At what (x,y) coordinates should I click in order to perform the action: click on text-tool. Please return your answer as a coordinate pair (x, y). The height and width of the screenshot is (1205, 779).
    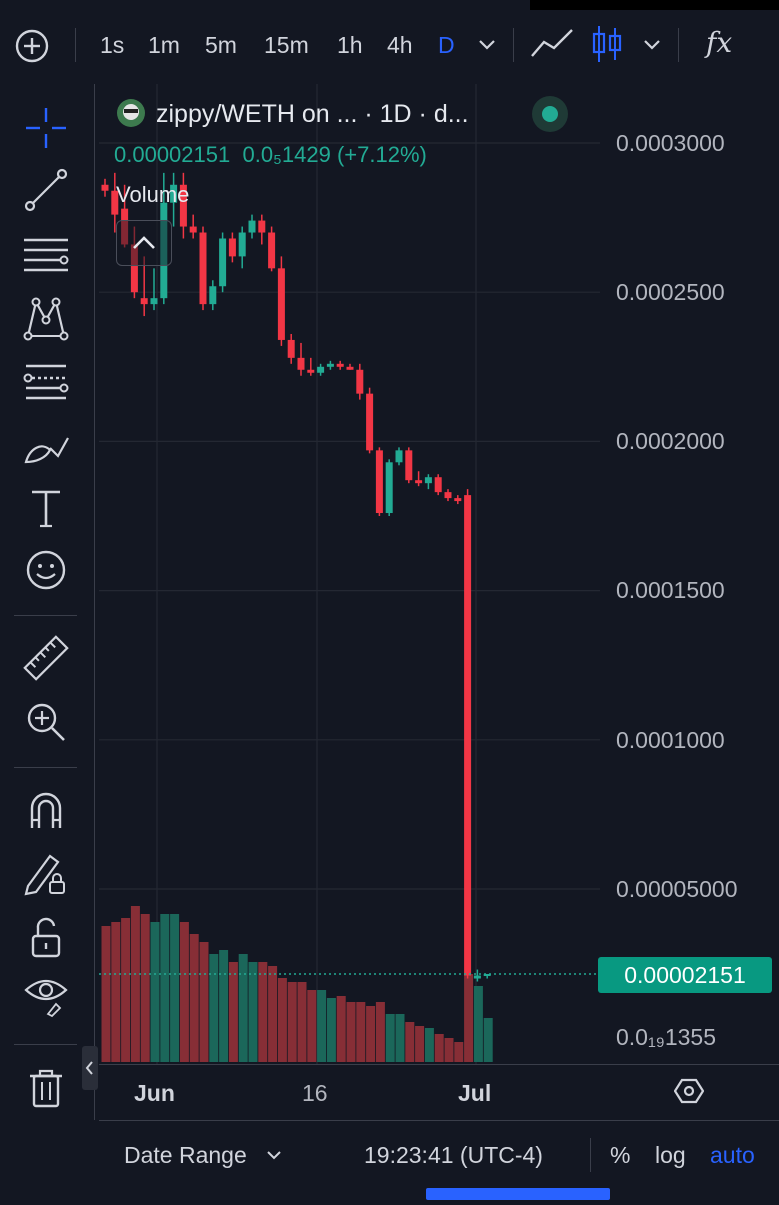
    Looking at the image, I should click on (46, 508).